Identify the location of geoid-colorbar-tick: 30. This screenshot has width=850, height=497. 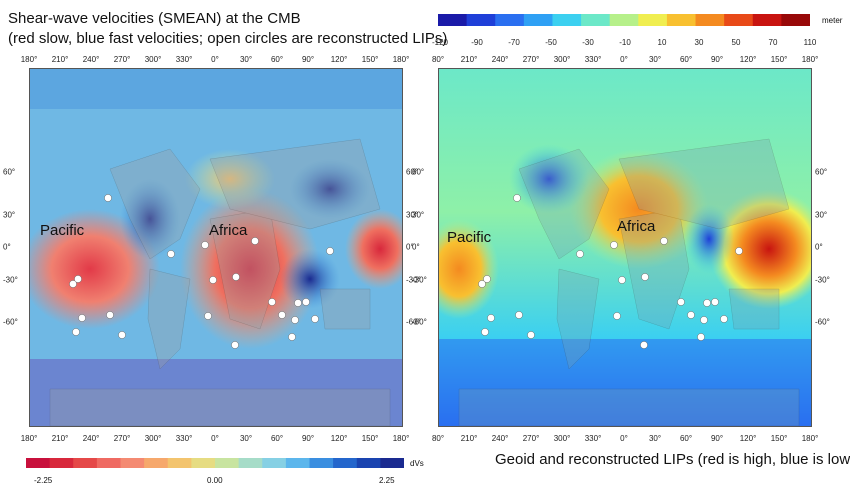
(699, 42).